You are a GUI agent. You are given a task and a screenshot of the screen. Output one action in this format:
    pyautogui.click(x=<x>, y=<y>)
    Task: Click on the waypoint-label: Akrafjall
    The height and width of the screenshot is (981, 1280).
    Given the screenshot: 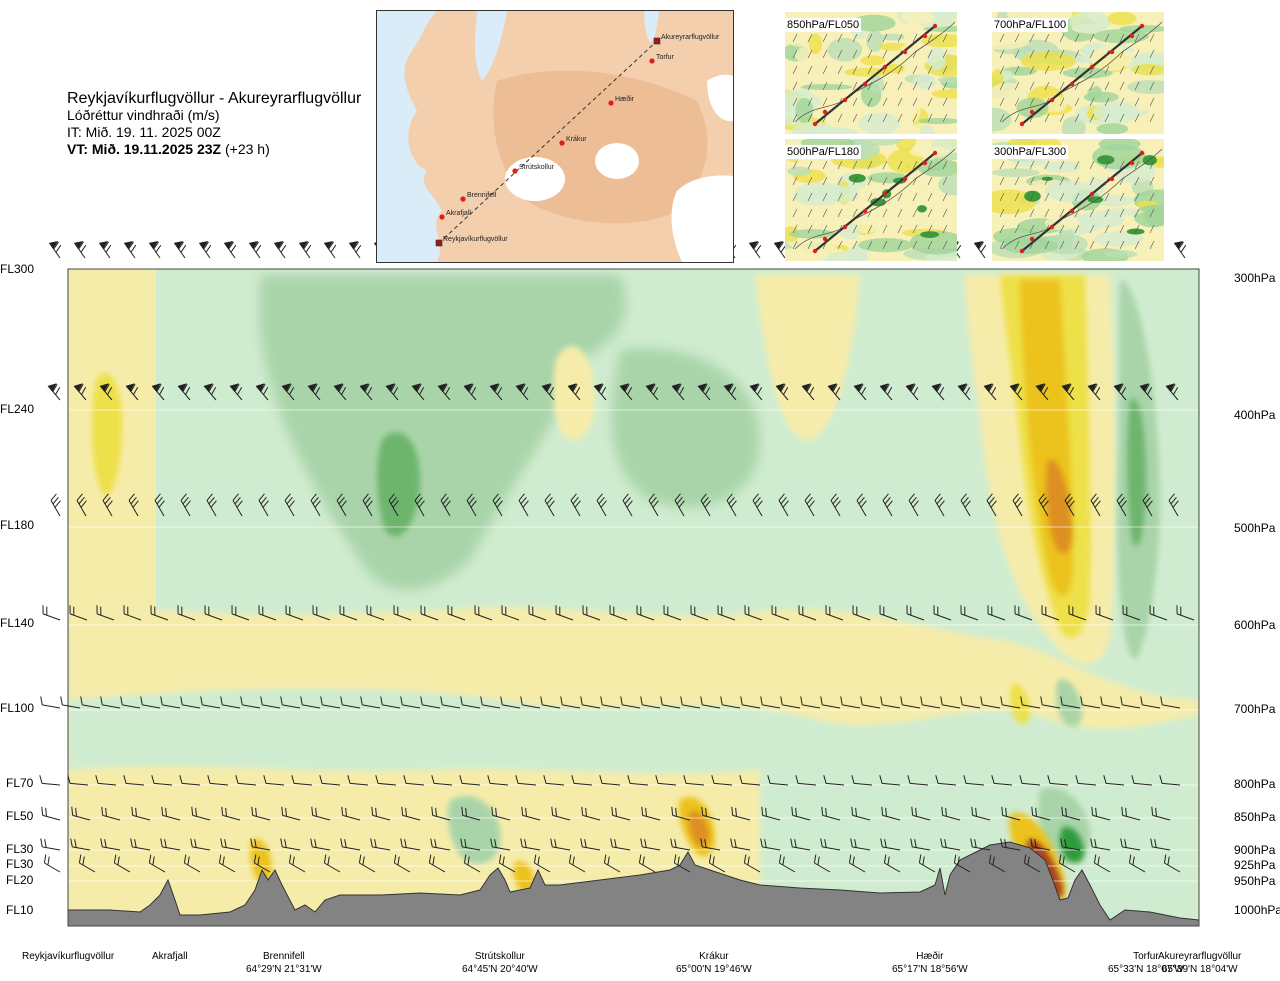 What is the action you would take?
    pyautogui.click(x=458, y=213)
    